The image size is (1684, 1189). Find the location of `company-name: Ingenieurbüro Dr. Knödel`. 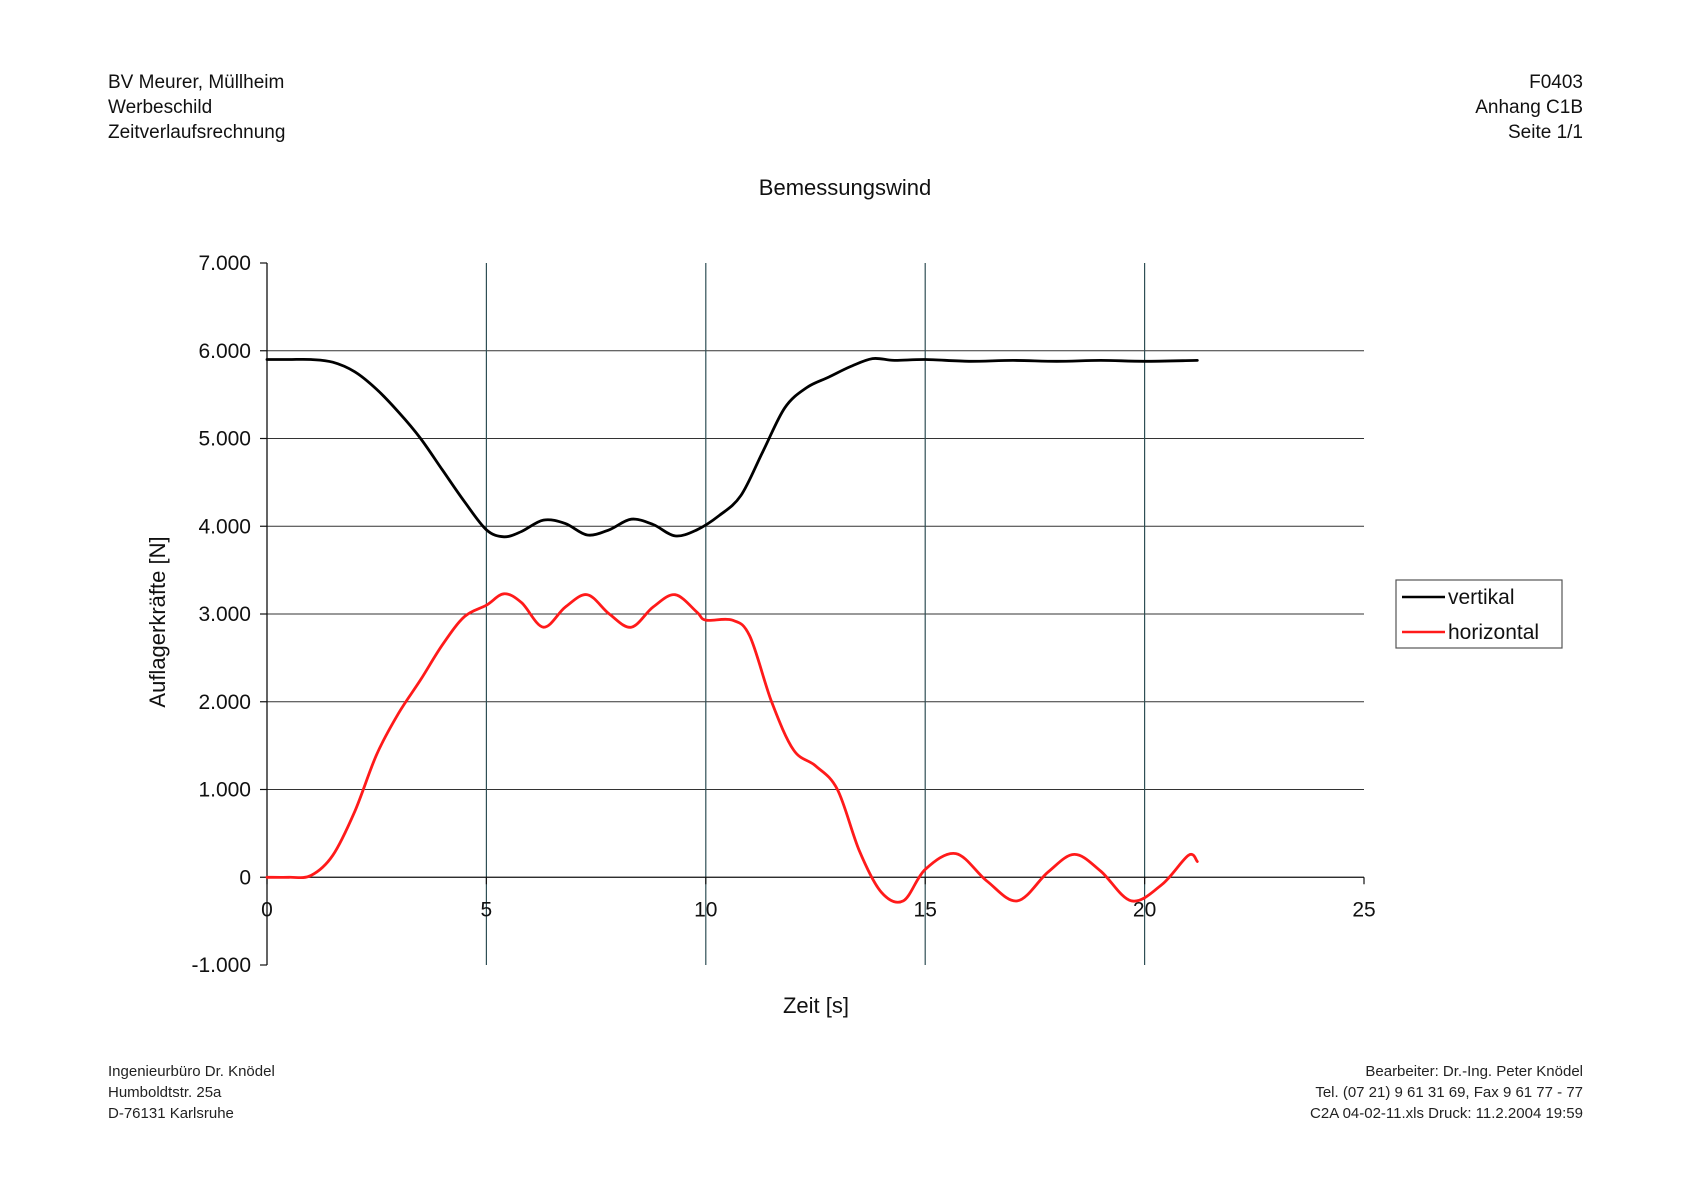

company-name: Ingenieurbüro Dr. Knödel is located at coordinates (191, 1071).